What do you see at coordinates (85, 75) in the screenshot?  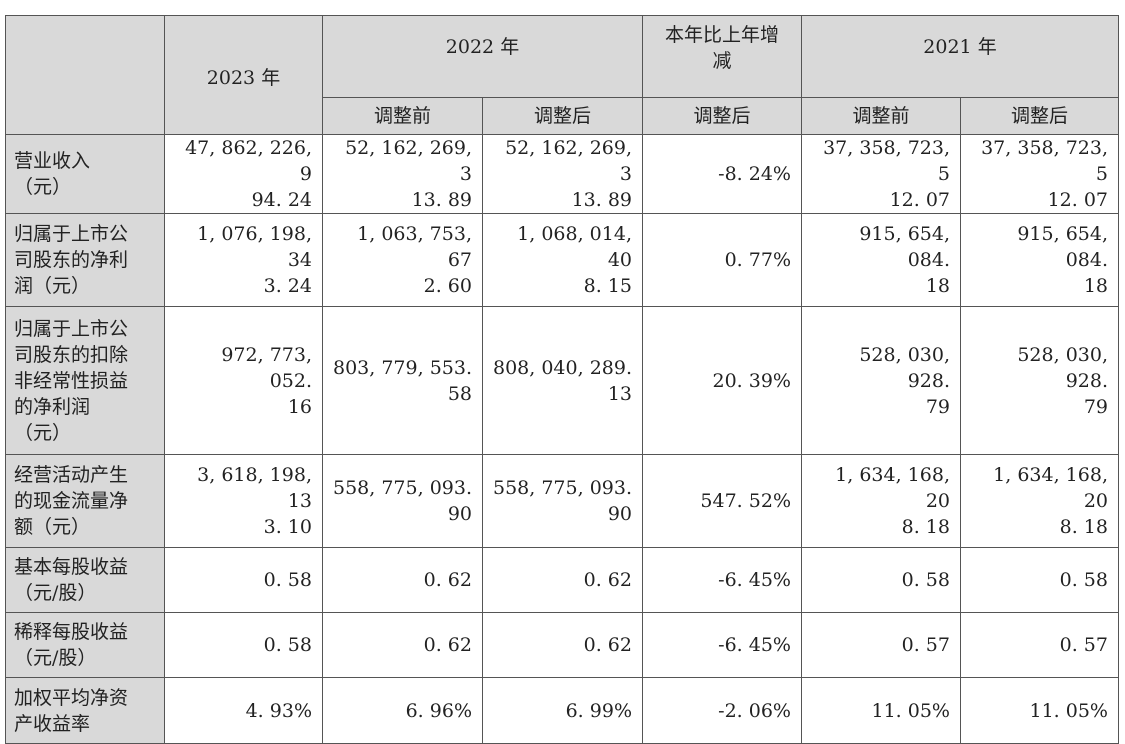 I see `header-corner` at bounding box center [85, 75].